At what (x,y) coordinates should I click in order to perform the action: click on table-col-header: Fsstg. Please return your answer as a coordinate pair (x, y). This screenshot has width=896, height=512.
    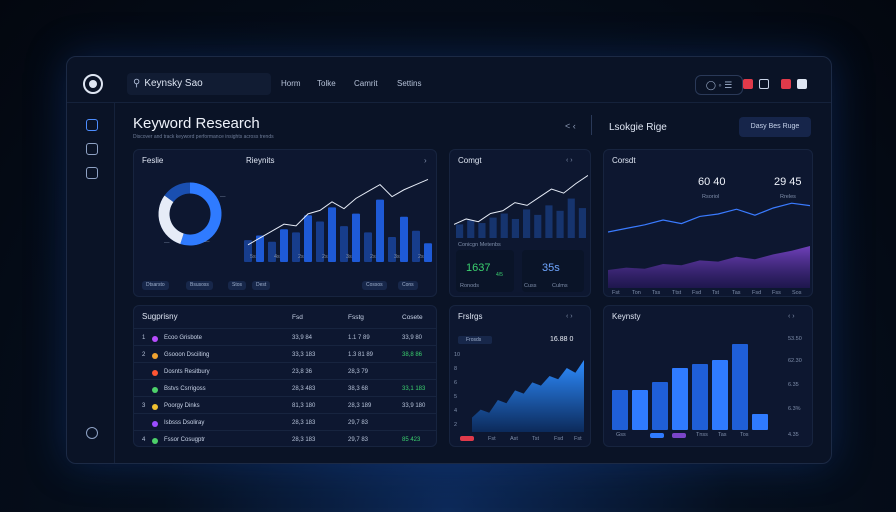
    Looking at the image, I should click on (356, 317).